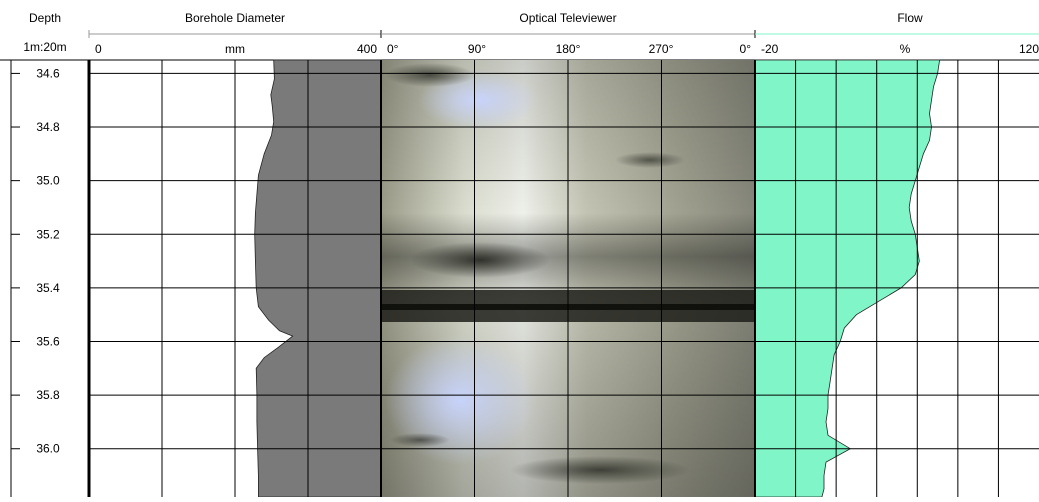  Describe the element at coordinates (460, 400) in the screenshot. I see `otv-bright-patch-lower` at that location.